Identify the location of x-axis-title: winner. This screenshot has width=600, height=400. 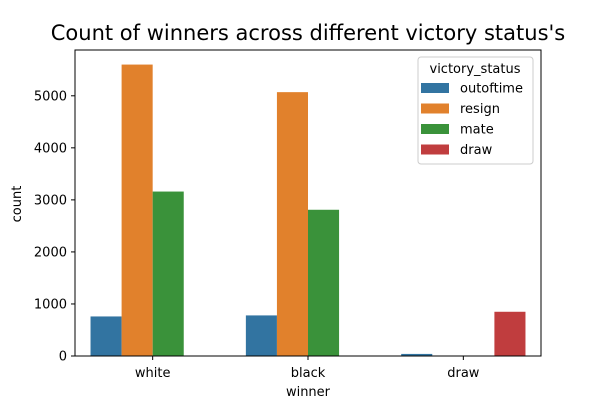
(308, 392).